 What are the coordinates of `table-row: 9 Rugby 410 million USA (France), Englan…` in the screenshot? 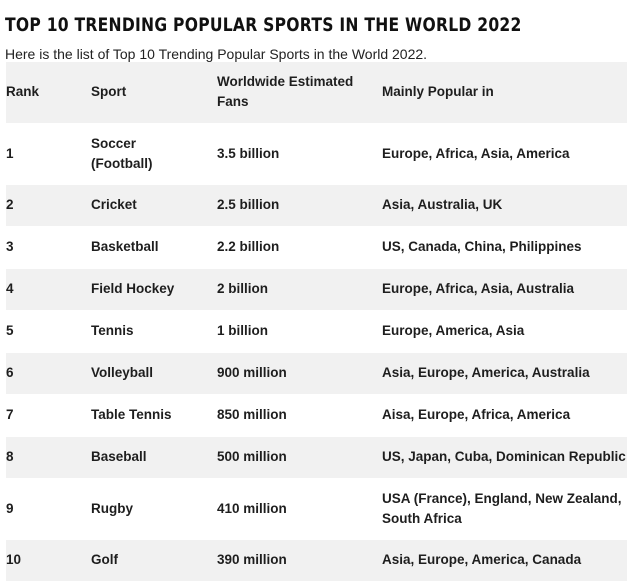 It's located at (316, 508).